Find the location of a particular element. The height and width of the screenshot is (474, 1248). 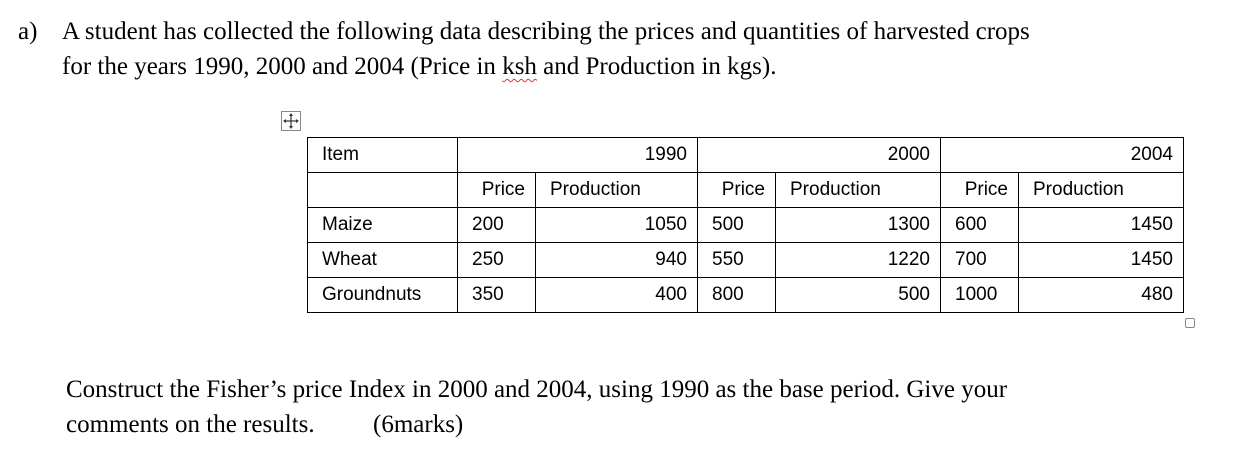

table-cell is located at coordinates (382, 190).